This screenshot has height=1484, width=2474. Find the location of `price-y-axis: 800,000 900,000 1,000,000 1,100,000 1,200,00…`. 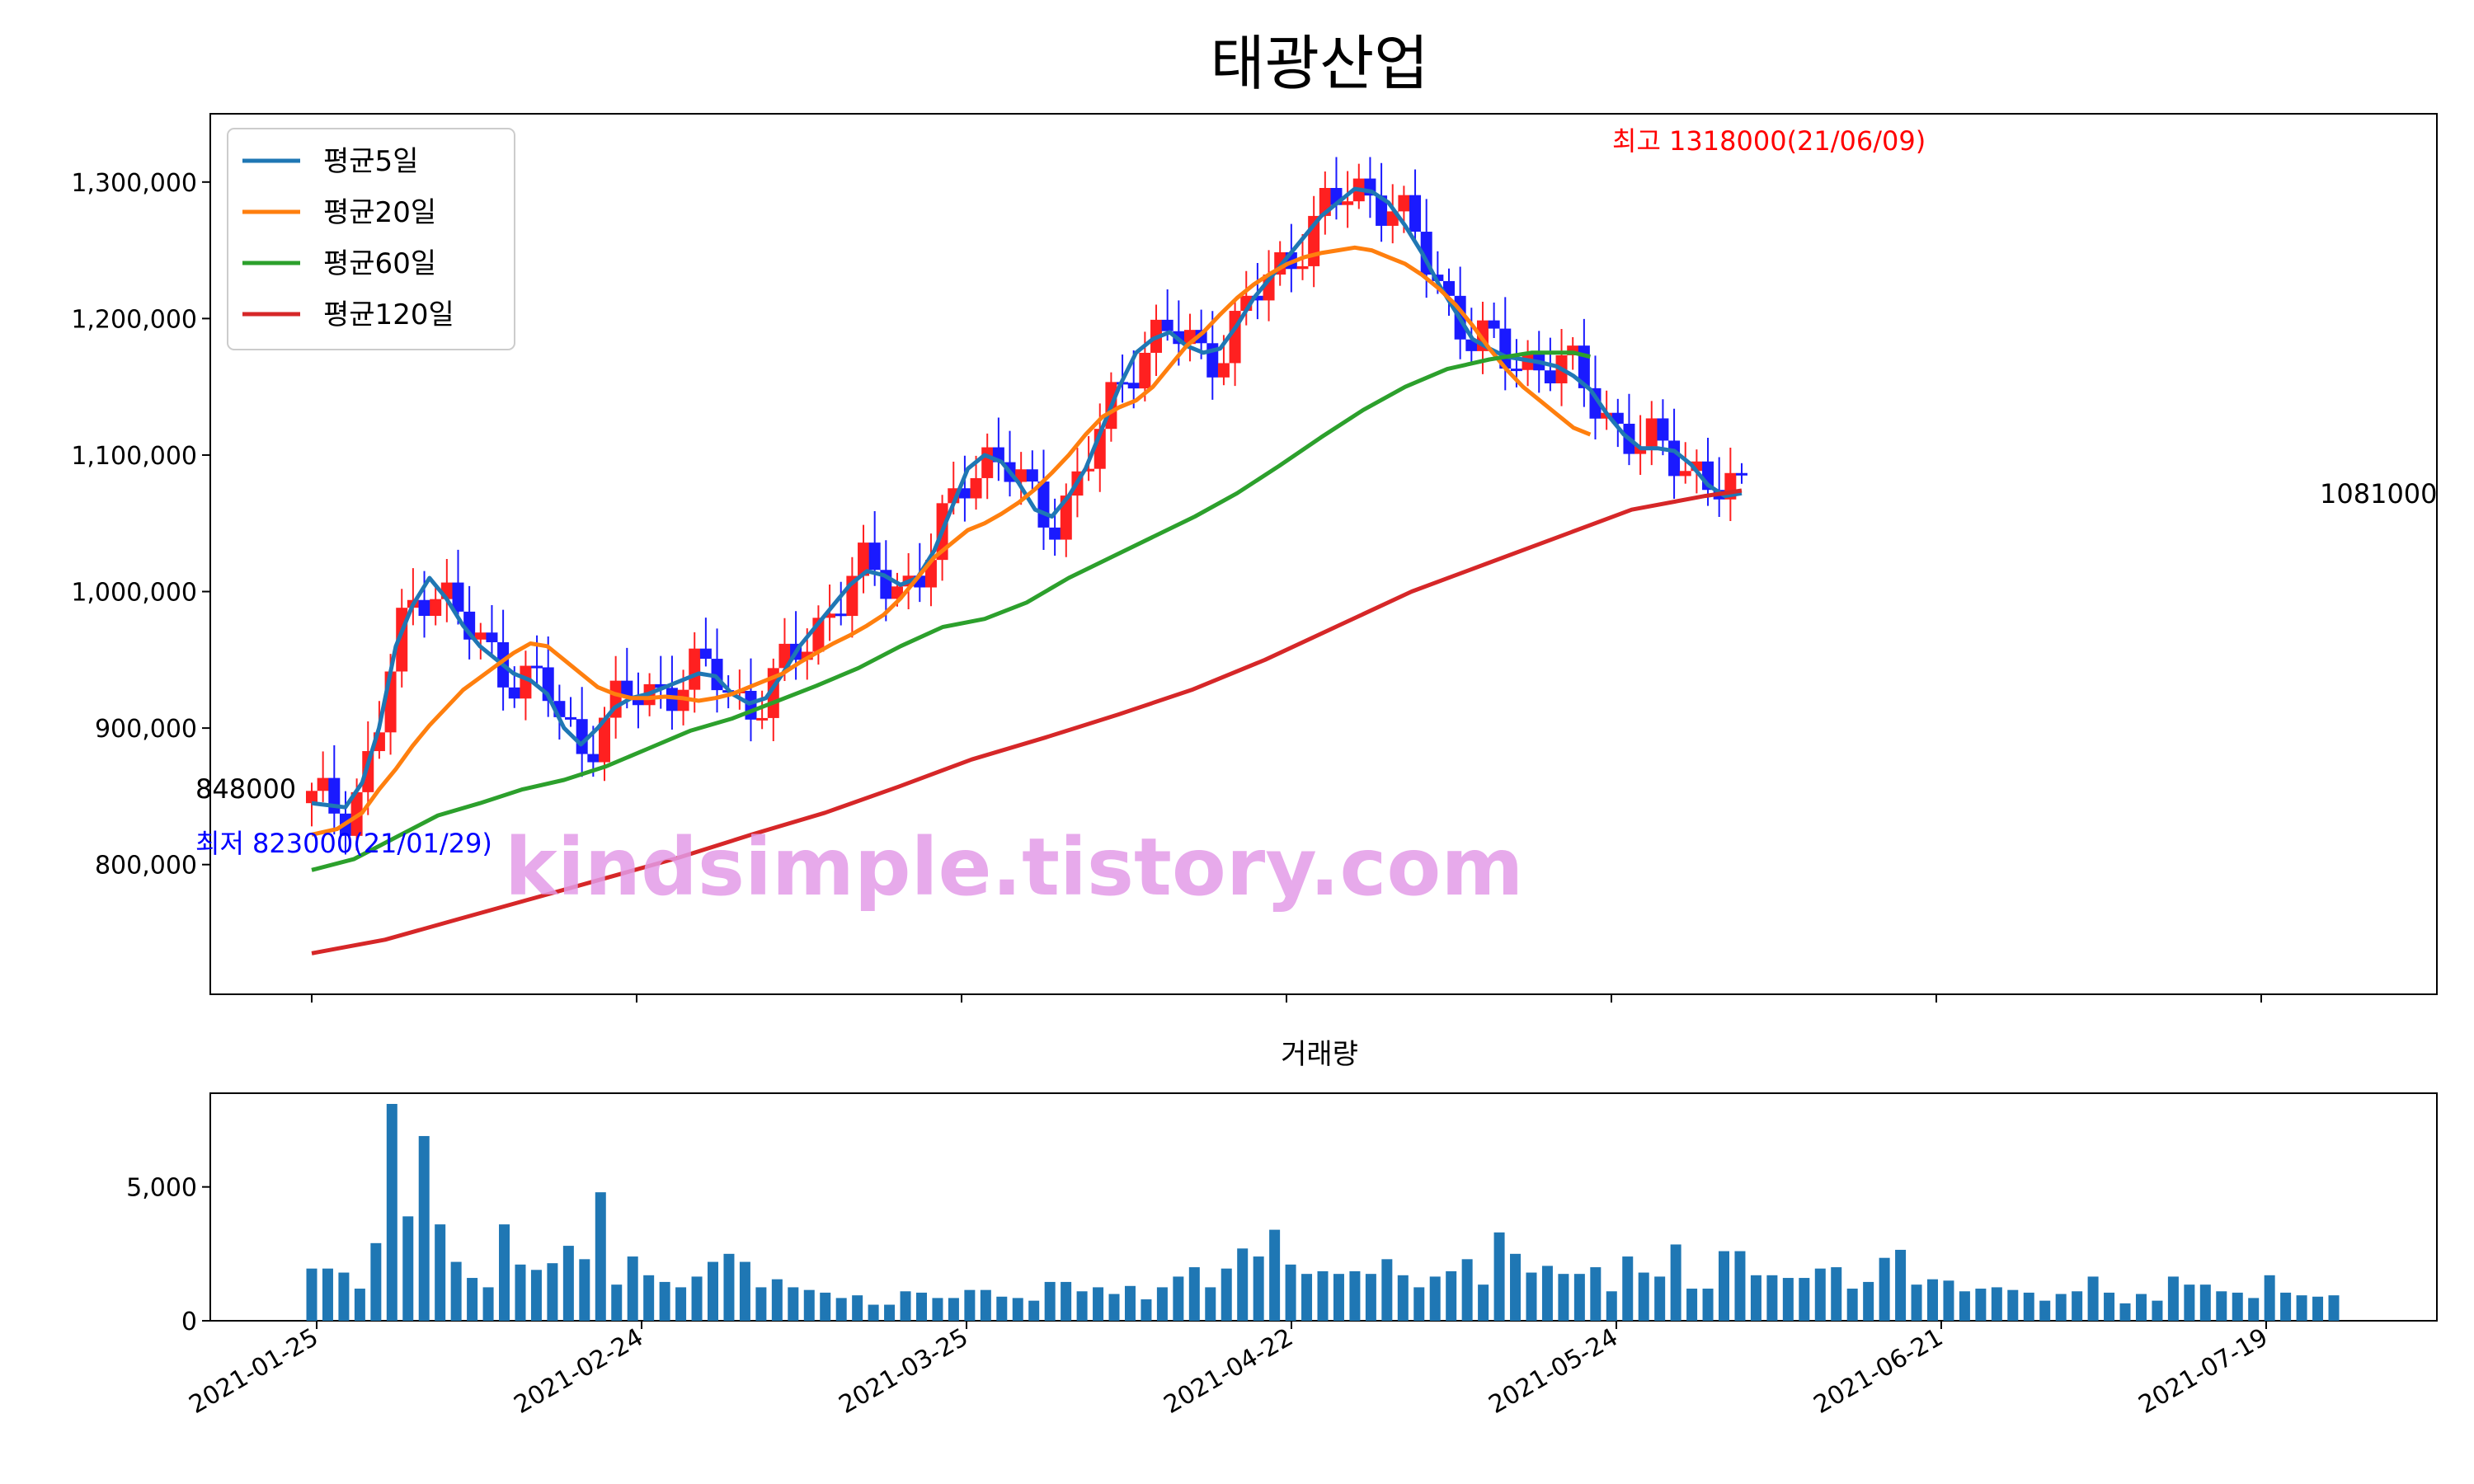

price-y-axis: 800,000 900,000 1,000,000 1,100,000 1,200,00… is located at coordinates (140, 525).